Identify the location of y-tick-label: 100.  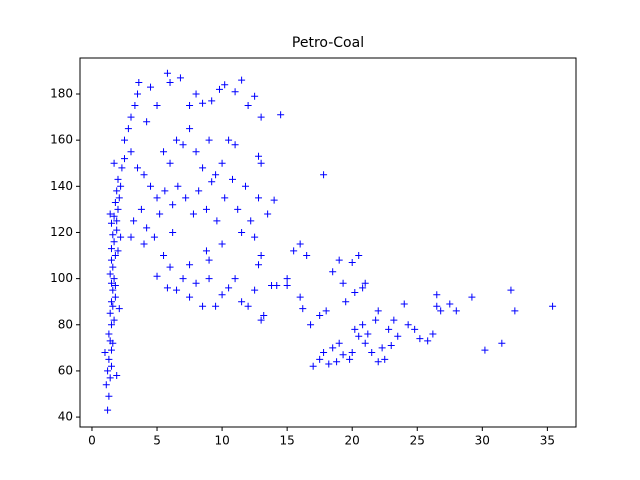
(61, 278).